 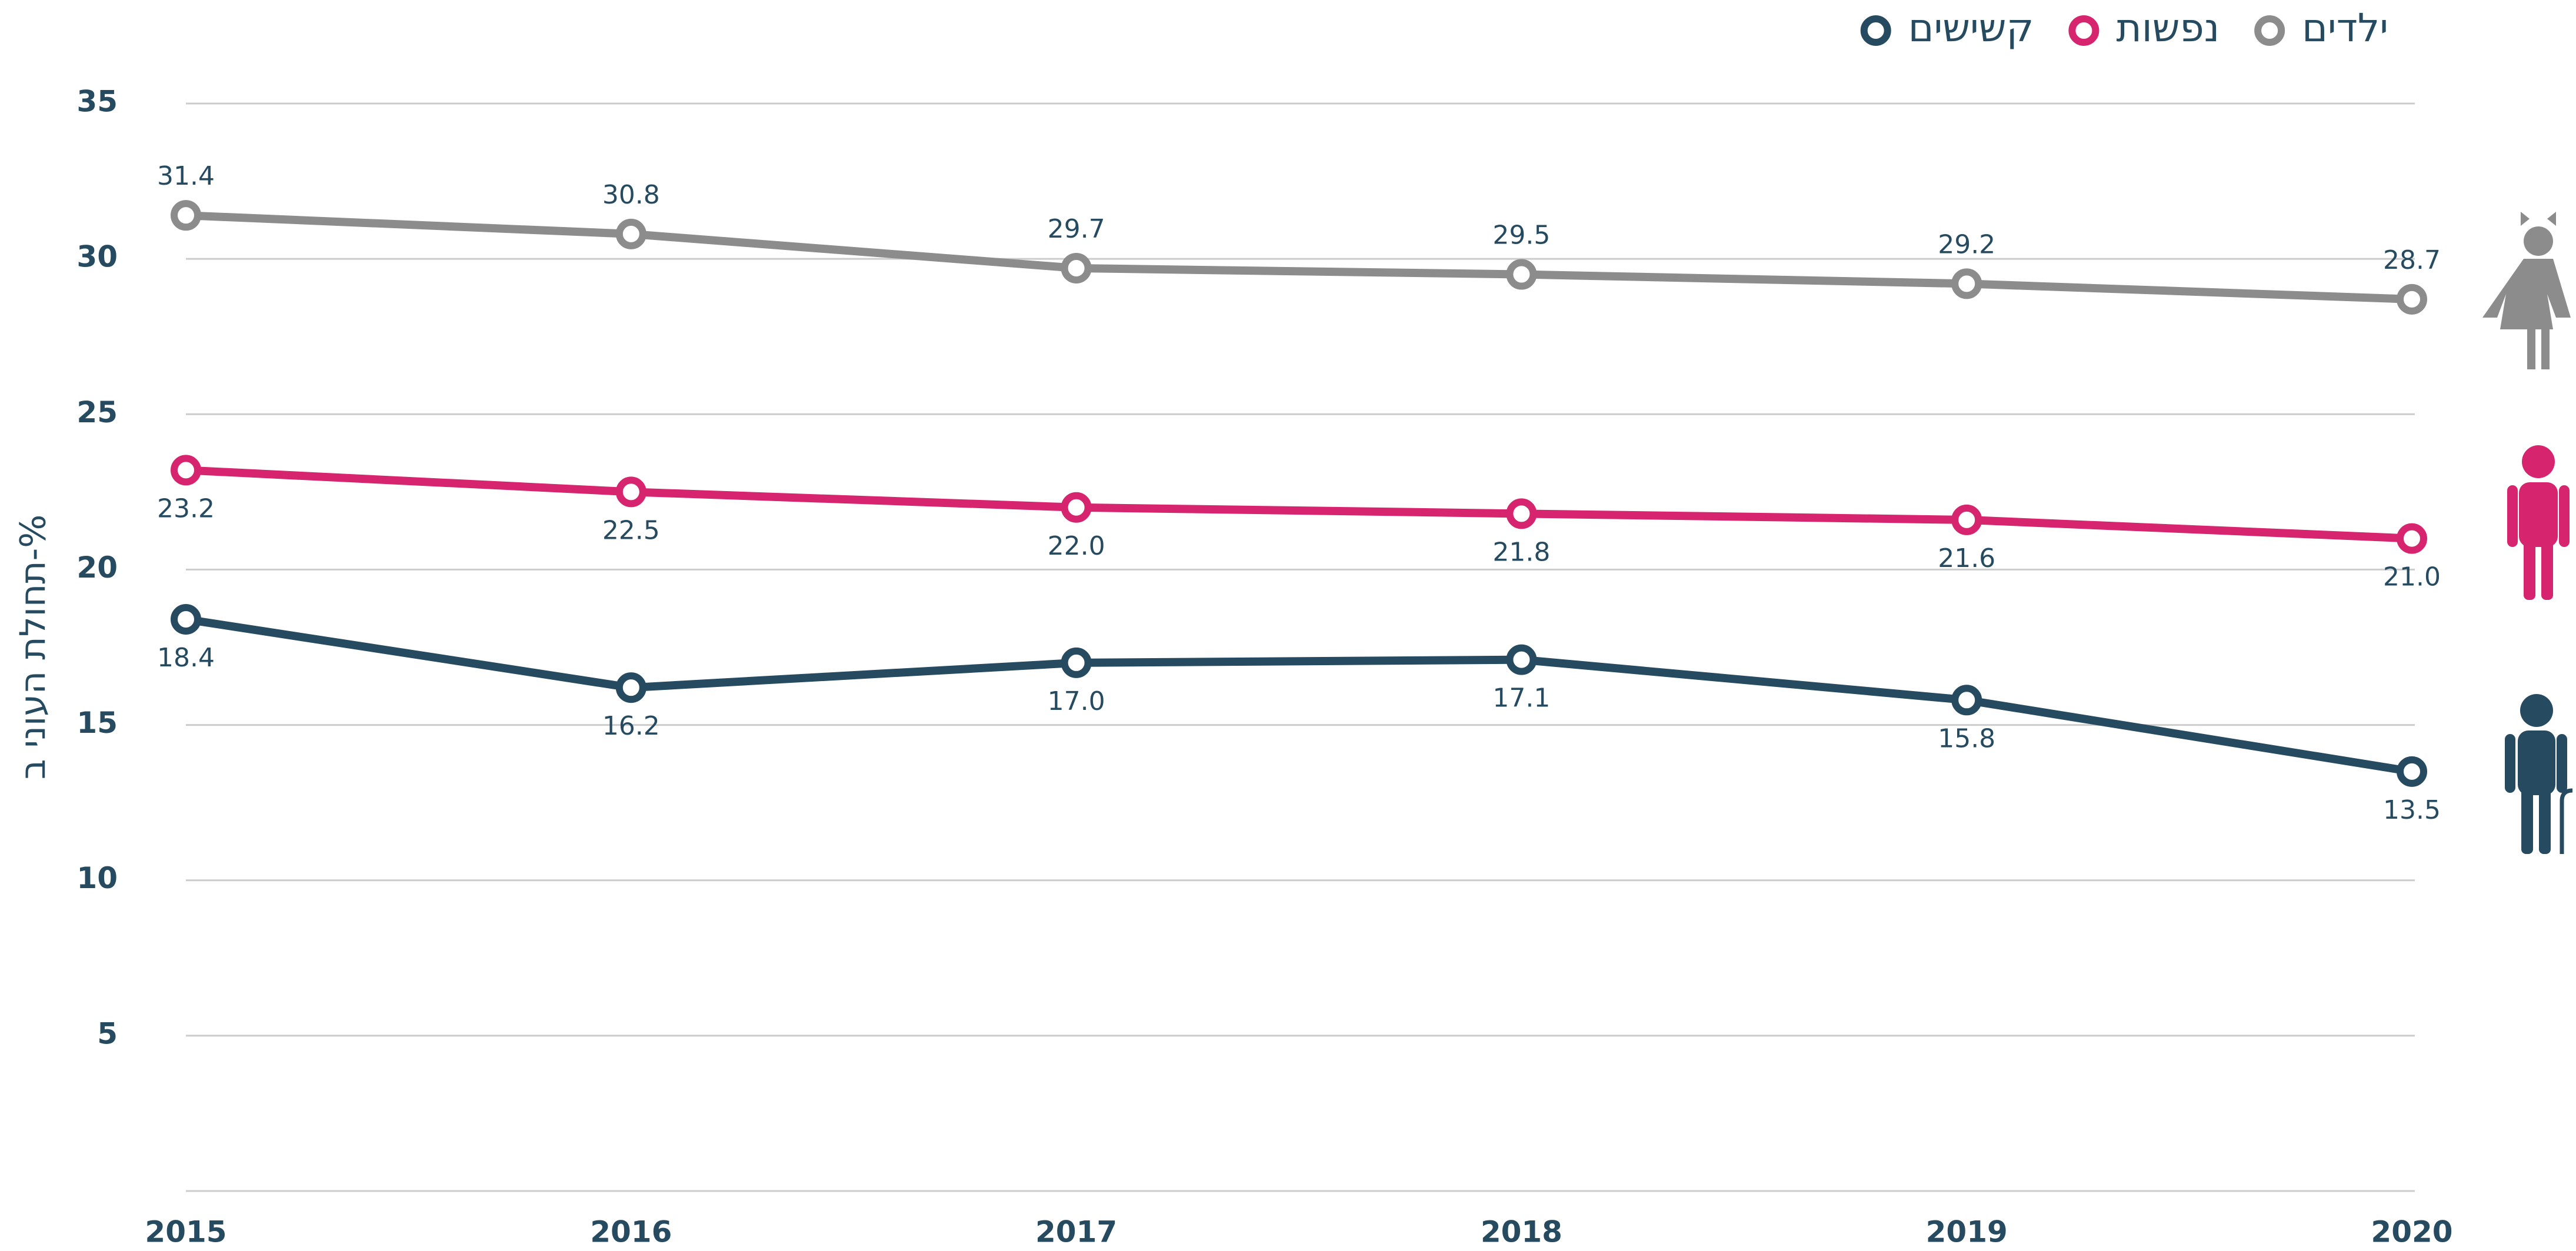 What do you see at coordinates (1971, 28) in the screenshot?
I see `legend-label: קשישים` at bounding box center [1971, 28].